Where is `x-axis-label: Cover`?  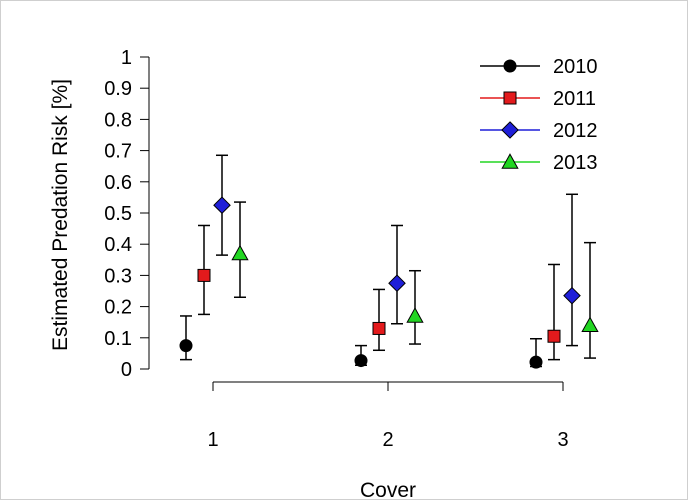 x-axis-label: Cover is located at coordinates (388, 489).